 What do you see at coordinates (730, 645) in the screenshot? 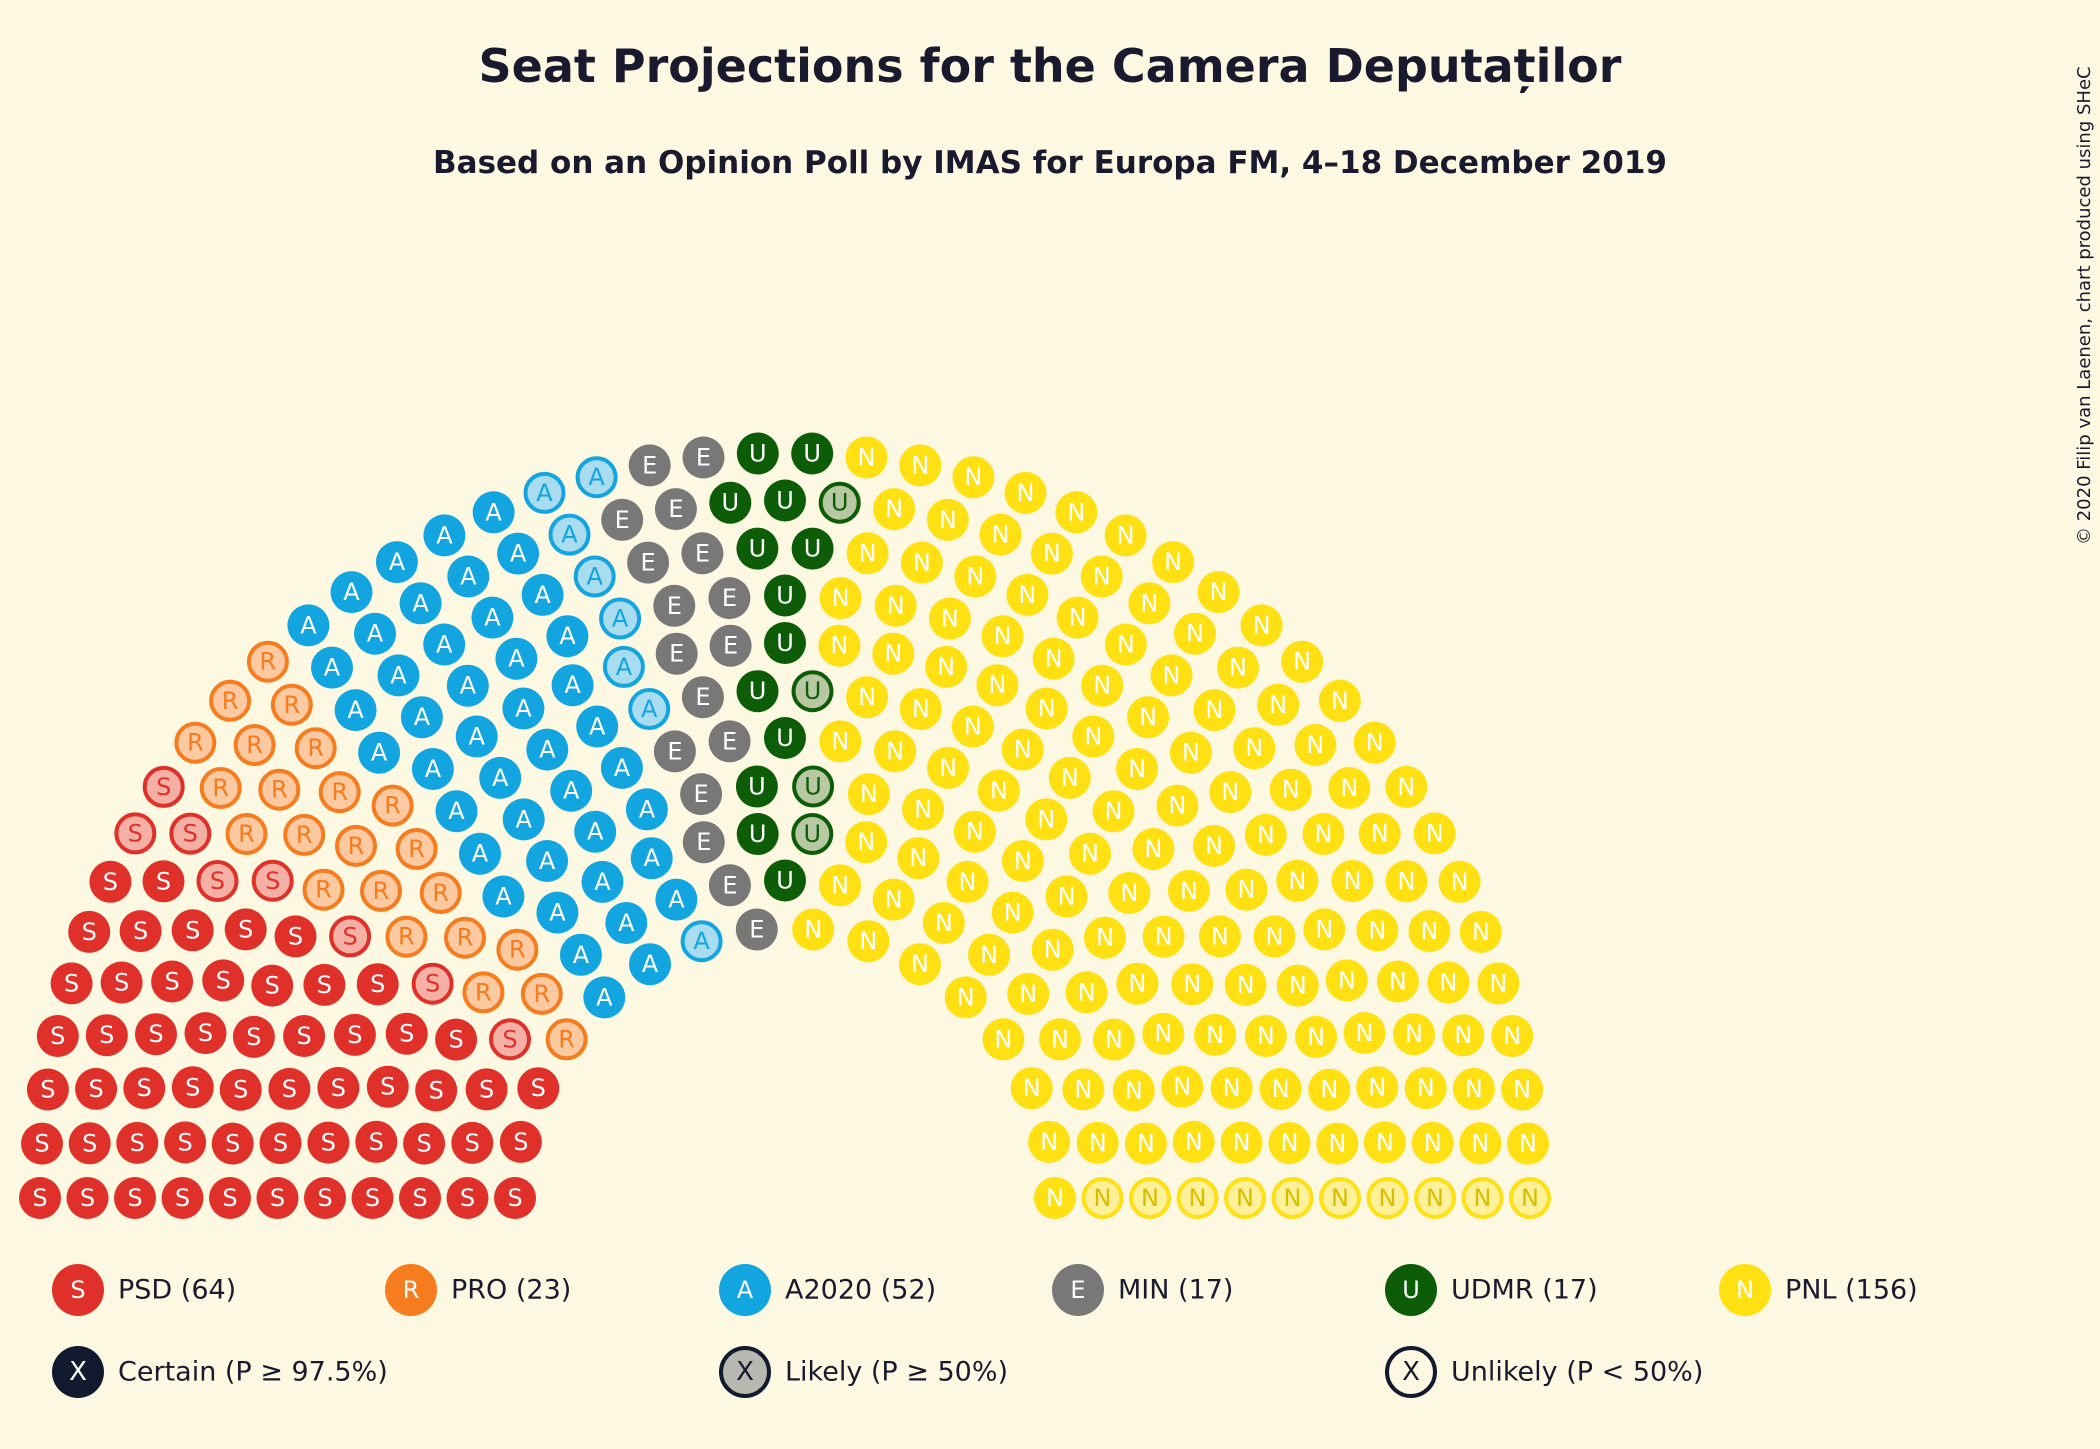
I see `seat-min: E` at bounding box center [730, 645].